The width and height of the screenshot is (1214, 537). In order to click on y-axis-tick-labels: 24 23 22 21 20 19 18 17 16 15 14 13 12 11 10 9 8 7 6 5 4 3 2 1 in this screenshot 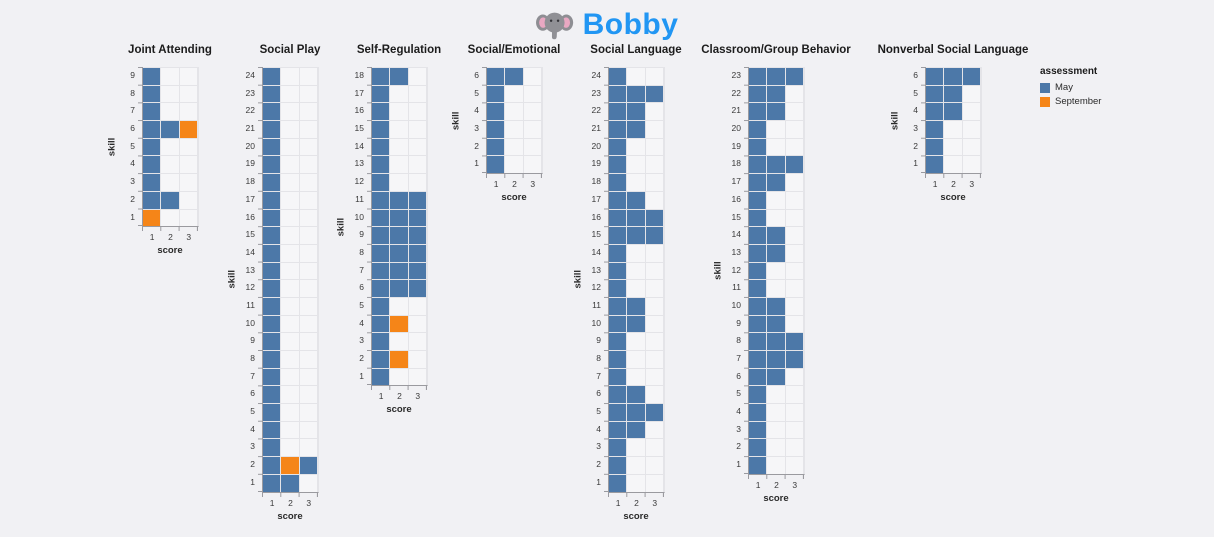, I will do `click(594, 280)`.